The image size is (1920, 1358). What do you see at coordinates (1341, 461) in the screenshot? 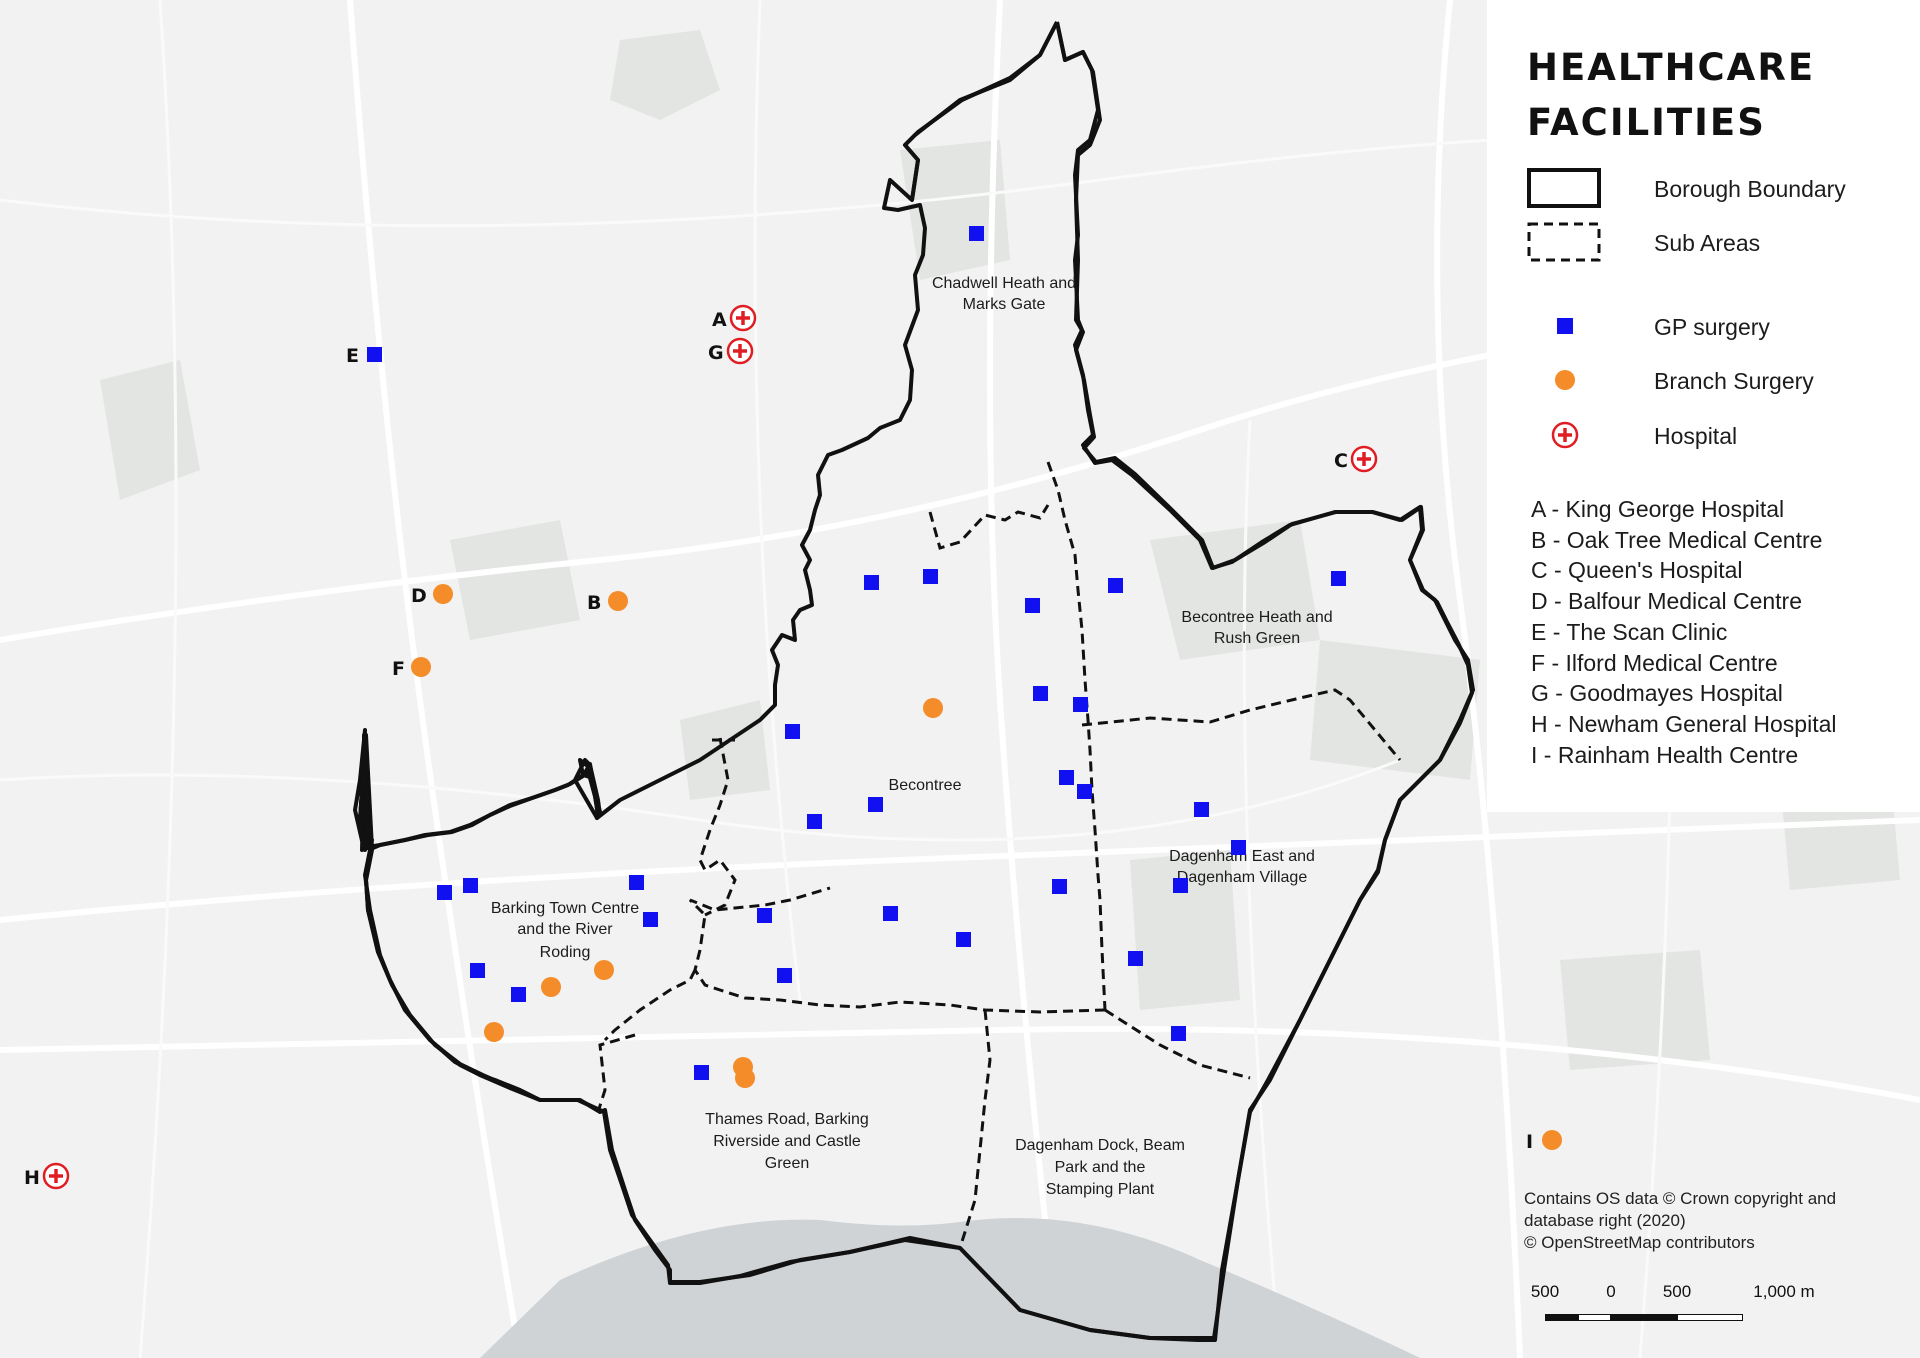
I see `marker-letter-c: C` at bounding box center [1341, 461].